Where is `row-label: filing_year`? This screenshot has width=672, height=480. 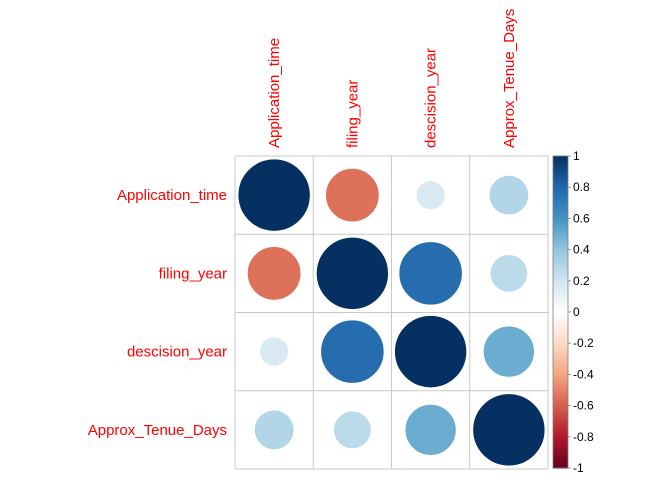
row-label: filing_year is located at coordinates (193, 273).